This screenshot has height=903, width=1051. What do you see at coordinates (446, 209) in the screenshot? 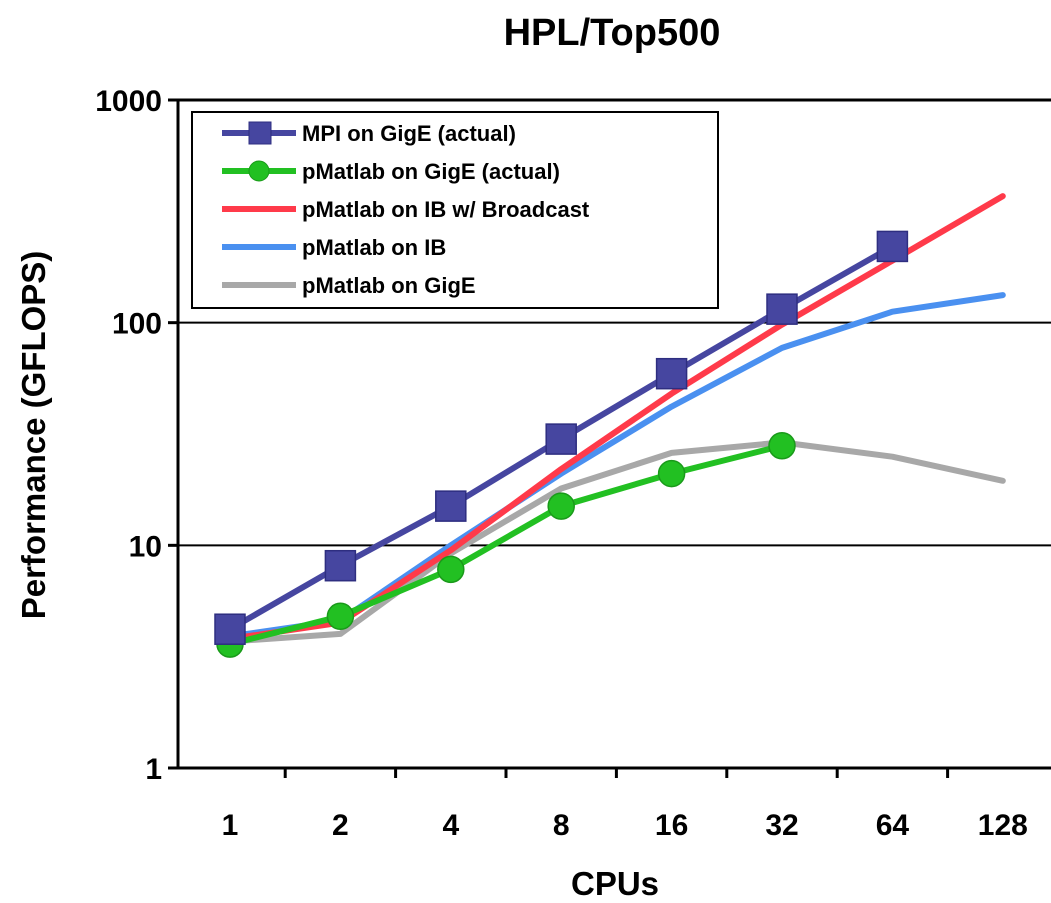
I see `legend-label-2: pMatlab on IB w/ Broadcast` at bounding box center [446, 209].